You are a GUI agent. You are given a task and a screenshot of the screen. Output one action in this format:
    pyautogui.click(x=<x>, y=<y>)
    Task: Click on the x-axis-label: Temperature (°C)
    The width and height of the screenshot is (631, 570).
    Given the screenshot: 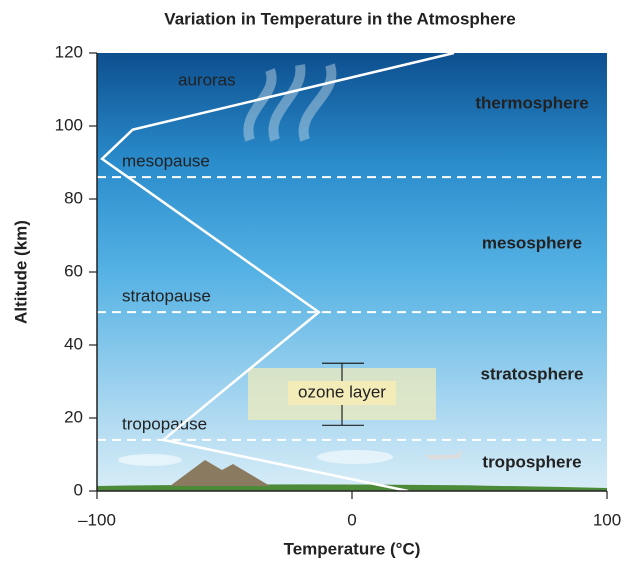 What is the action you would take?
    pyautogui.click(x=352, y=548)
    